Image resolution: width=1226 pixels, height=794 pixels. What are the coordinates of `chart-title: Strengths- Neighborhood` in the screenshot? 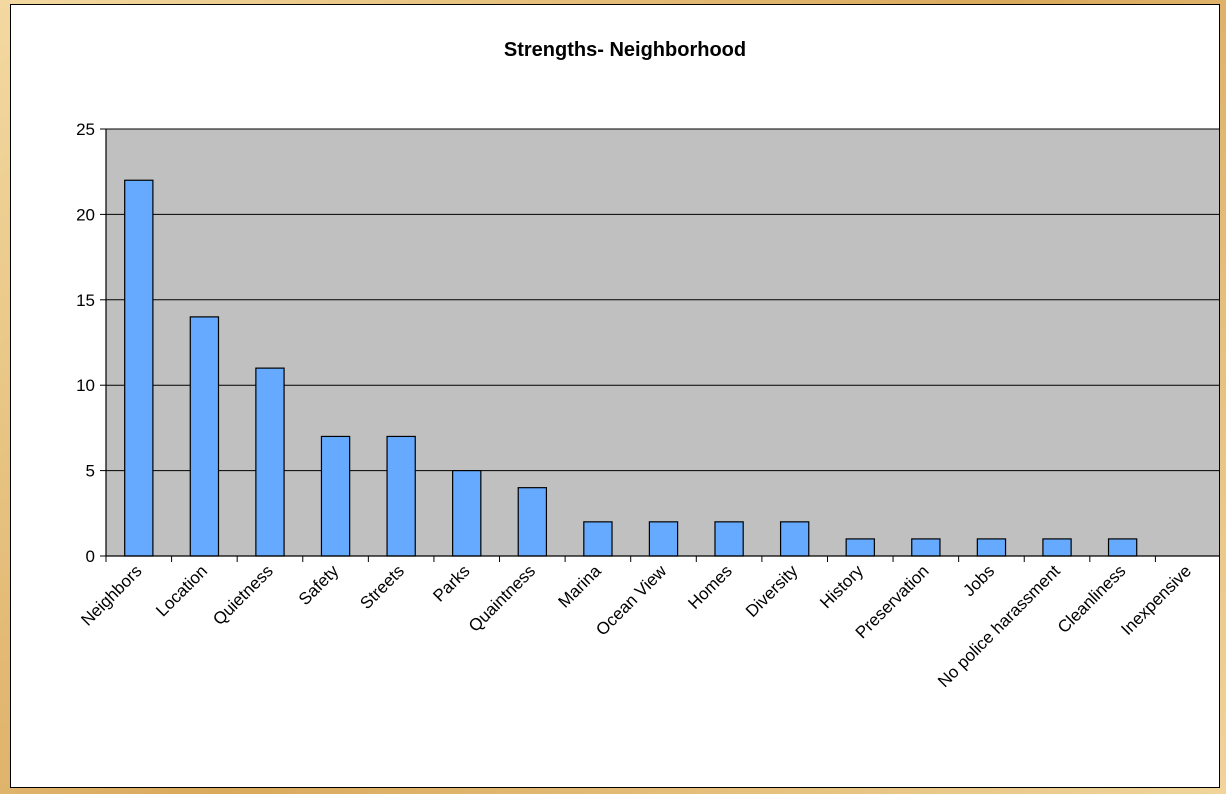 It's located at (625, 50).